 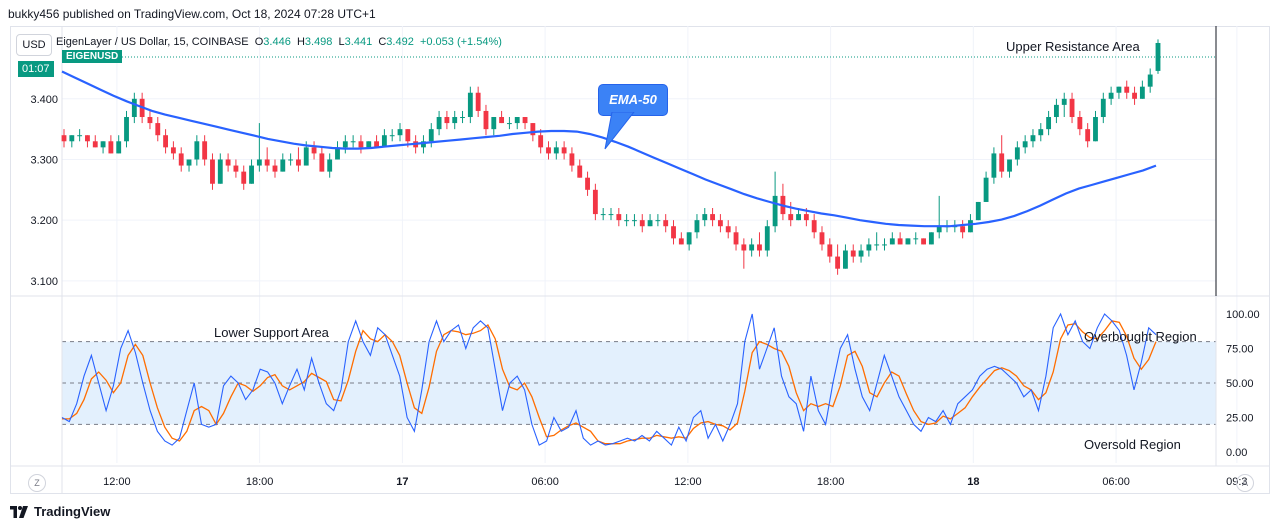 I want to click on legend-change: +0.053 (+1.54%), so click(x=460, y=42).